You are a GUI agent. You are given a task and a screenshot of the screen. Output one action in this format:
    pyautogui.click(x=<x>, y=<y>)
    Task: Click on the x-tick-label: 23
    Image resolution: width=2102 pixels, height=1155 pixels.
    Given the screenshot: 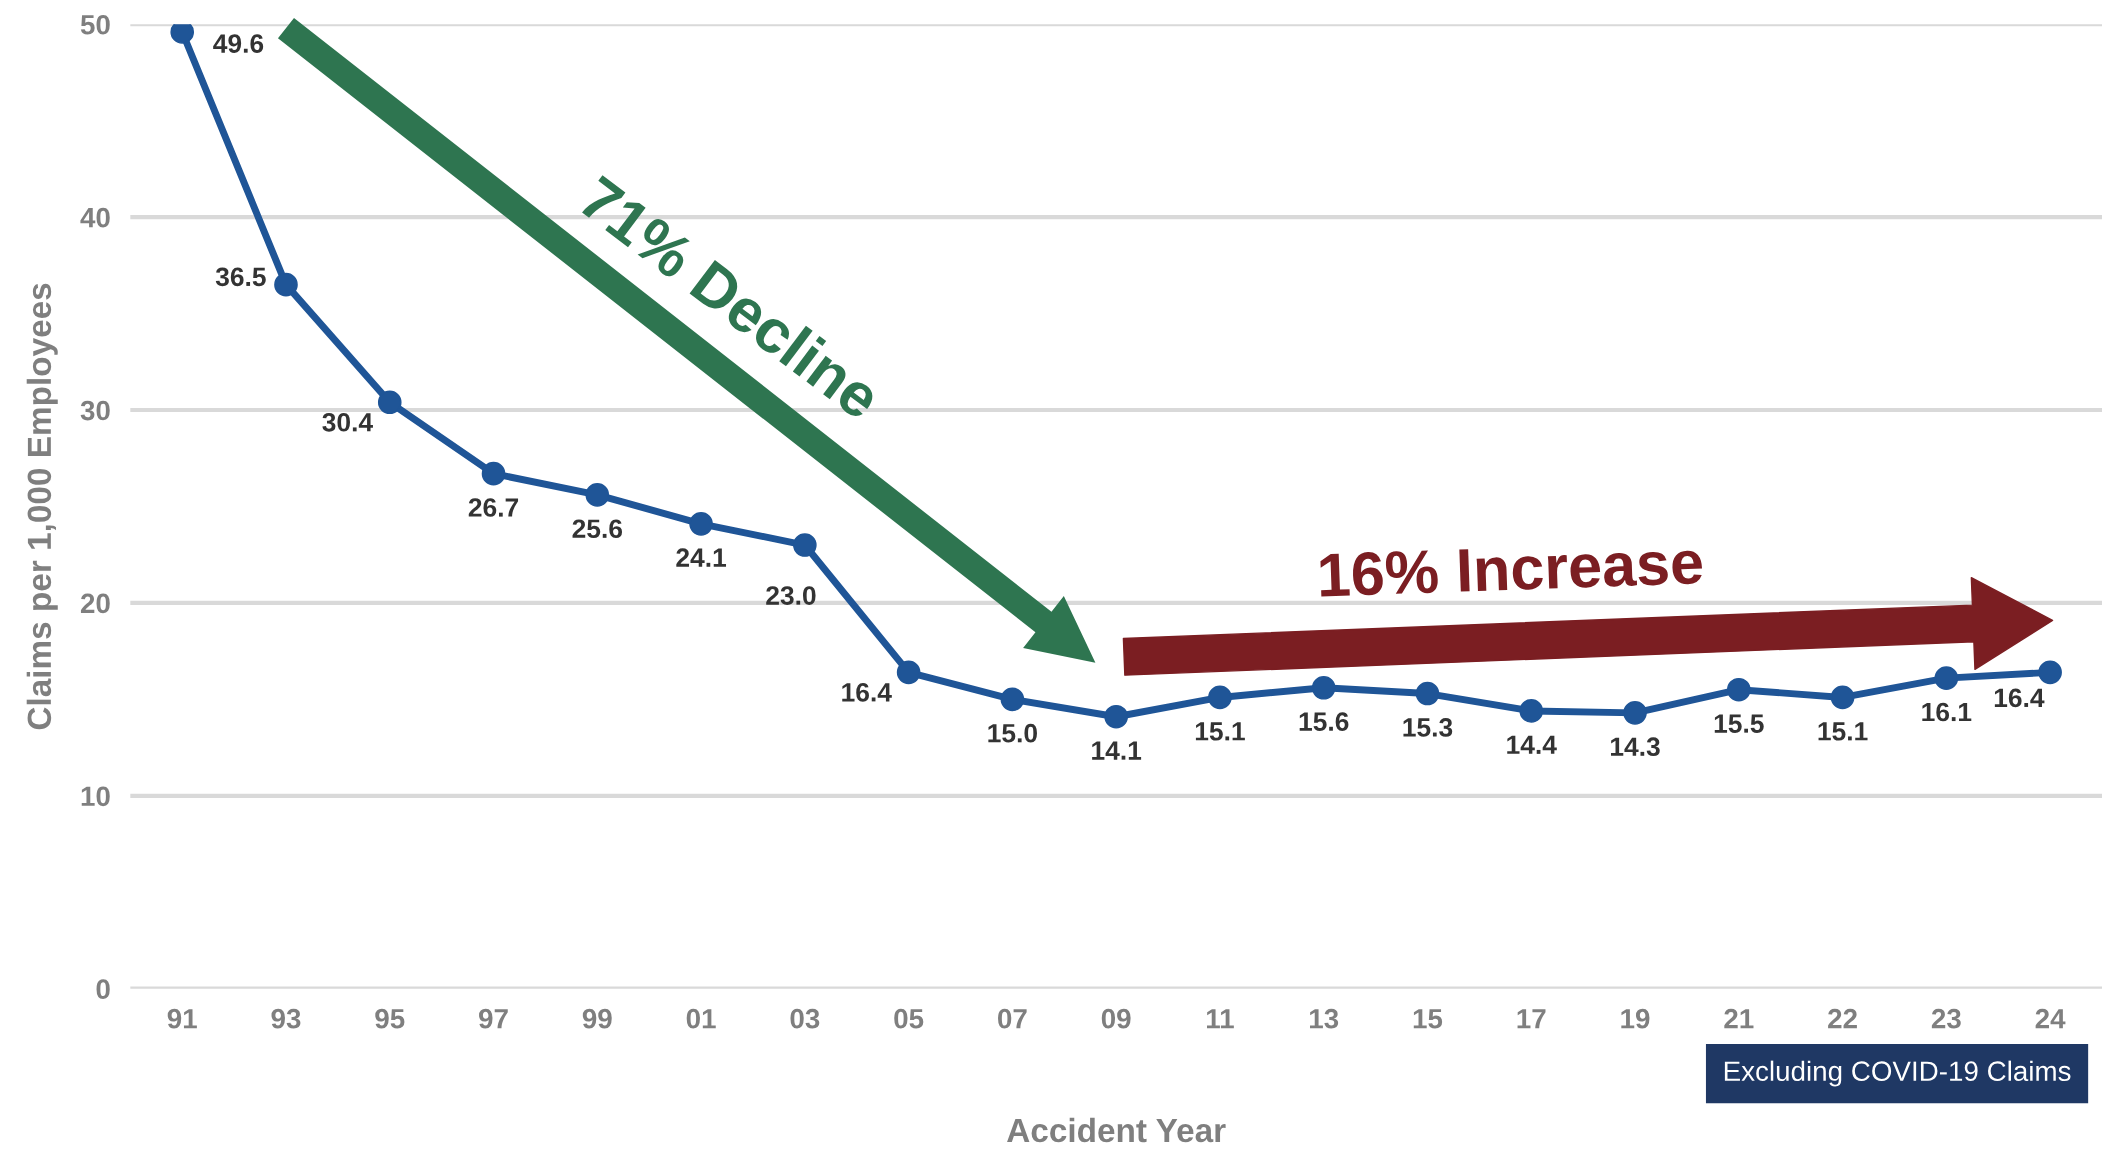 What is the action you would take?
    pyautogui.click(x=1946, y=1018)
    